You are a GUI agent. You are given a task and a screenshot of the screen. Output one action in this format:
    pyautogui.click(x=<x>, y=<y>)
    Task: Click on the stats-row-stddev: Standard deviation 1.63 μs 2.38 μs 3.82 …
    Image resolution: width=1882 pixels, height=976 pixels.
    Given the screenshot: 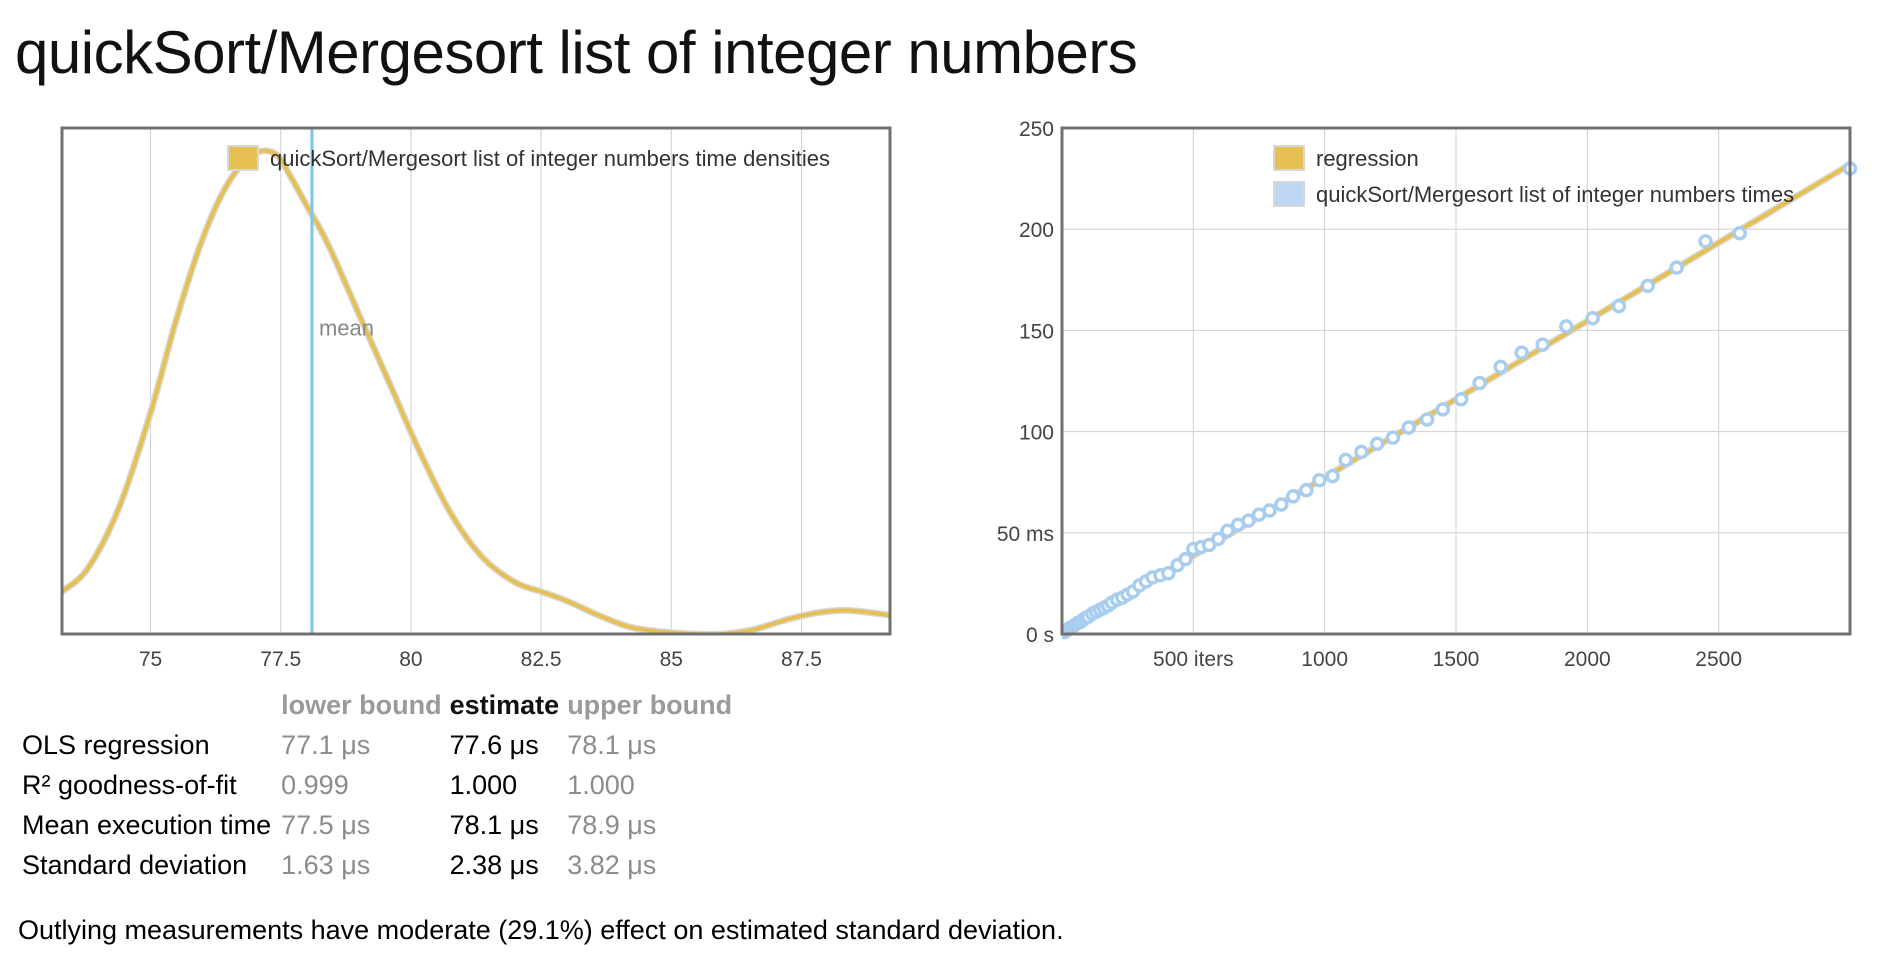 What is the action you would take?
    pyautogui.click(x=377, y=865)
    